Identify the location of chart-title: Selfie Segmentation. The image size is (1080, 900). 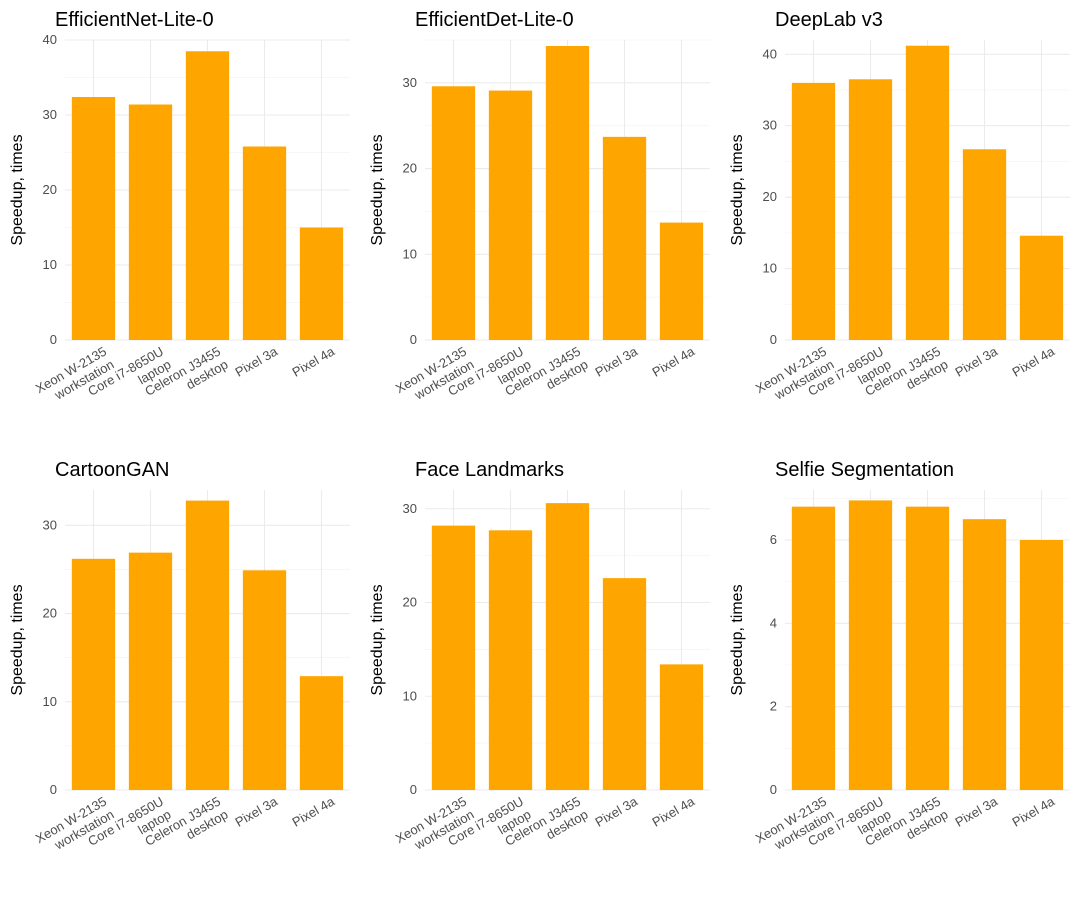
(864, 470).